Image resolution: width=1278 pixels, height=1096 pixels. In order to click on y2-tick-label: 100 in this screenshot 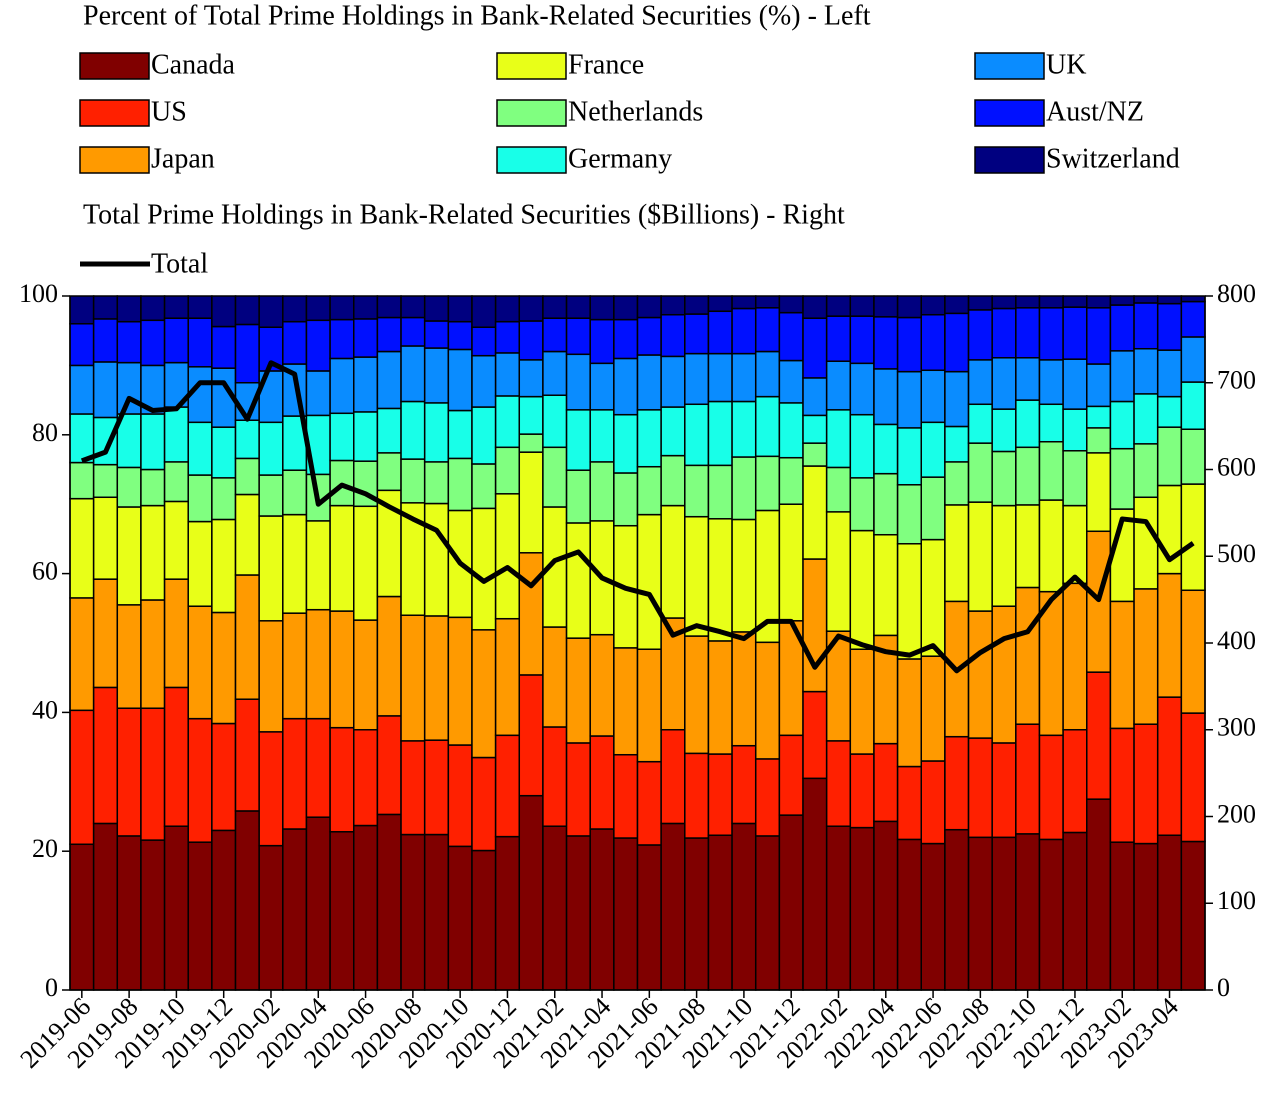, I will do `click(1236, 900)`.